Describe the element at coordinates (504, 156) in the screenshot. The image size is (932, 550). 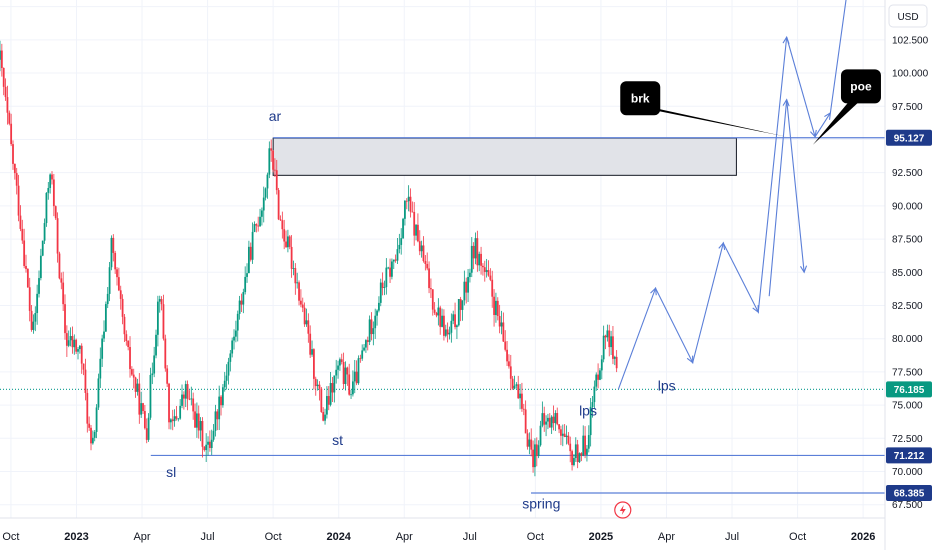
I see `resistance-zone` at that location.